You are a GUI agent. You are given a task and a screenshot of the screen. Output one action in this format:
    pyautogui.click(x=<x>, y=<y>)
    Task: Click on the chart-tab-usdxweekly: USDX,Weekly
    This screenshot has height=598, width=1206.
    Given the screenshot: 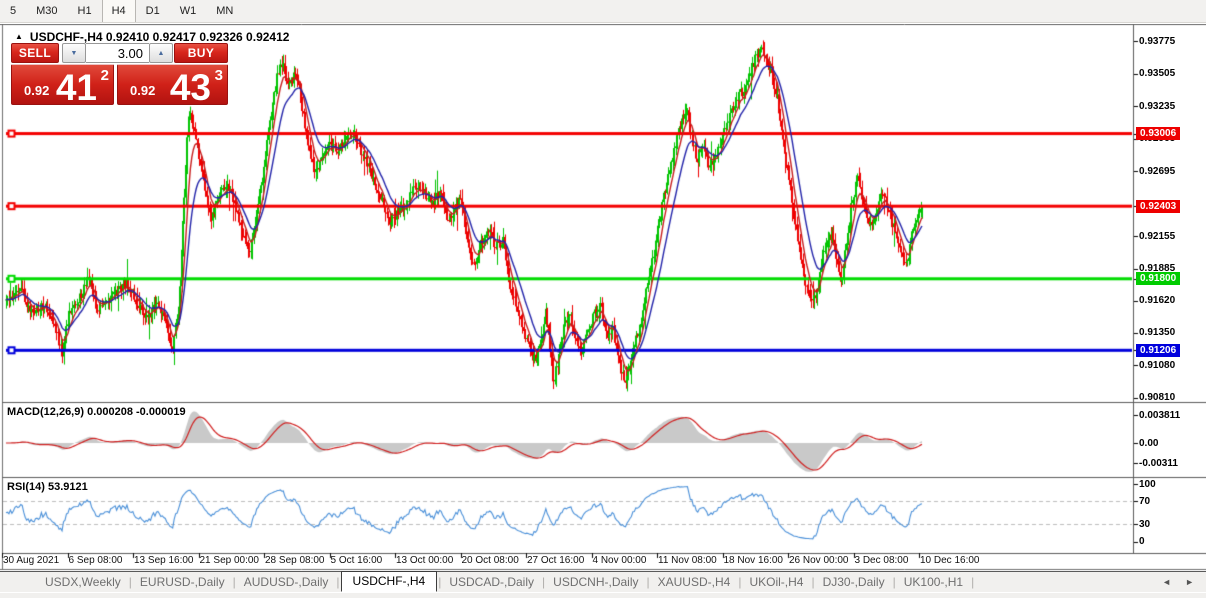 What is the action you would take?
    pyautogui.click(x=83, y=582)
    